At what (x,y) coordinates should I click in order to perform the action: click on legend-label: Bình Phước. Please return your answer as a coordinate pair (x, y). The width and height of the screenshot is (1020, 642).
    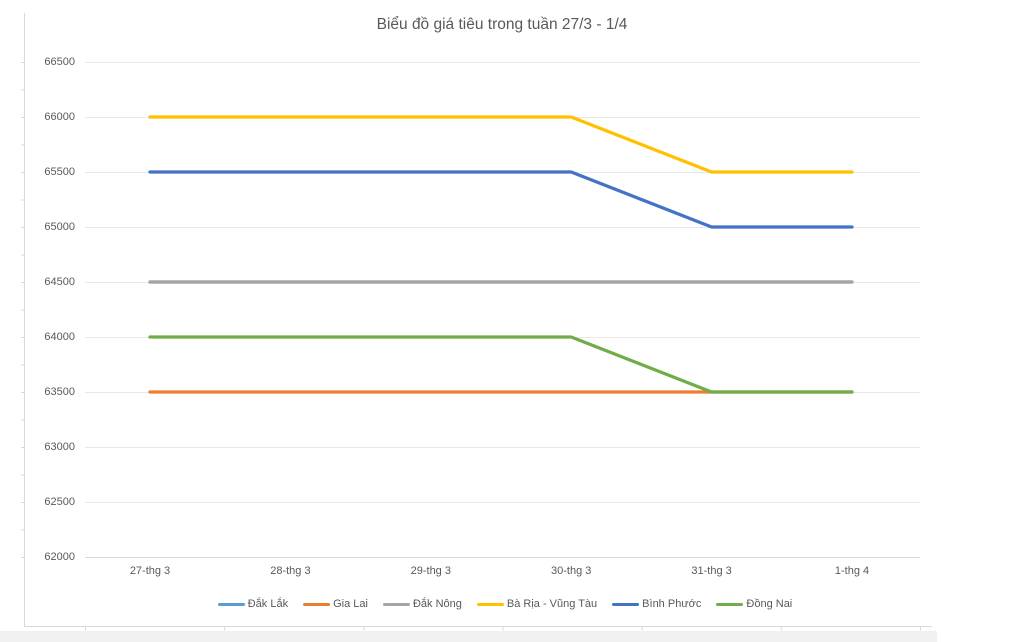
    Looking at the image, I should click on (672, 604).